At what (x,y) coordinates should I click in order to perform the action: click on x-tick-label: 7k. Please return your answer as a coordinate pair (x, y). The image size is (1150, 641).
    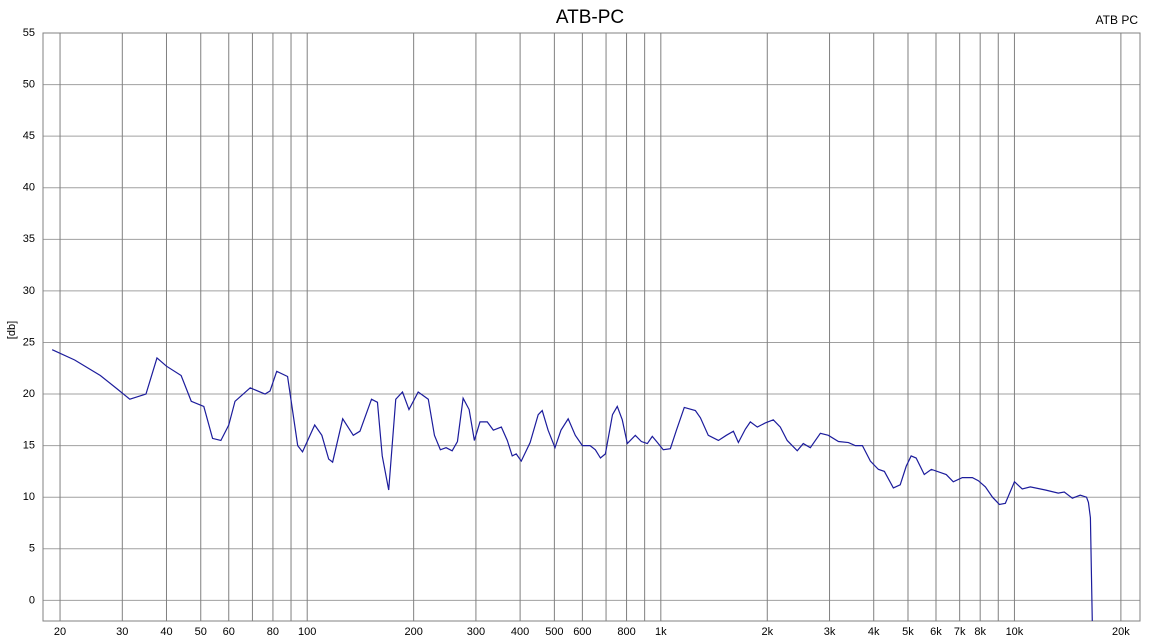
    Looking at the image, I should click on (960, 632).